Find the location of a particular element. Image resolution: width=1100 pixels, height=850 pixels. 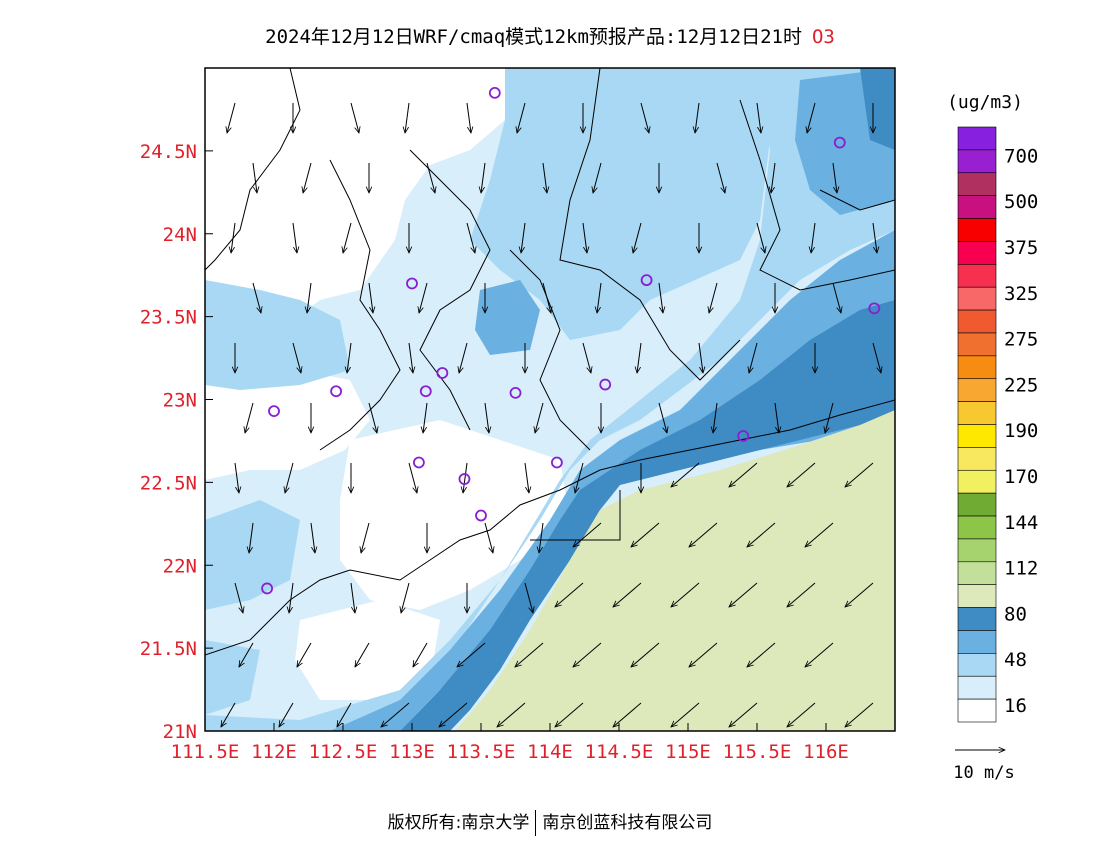

lat-tick-label: 24N is located at coordinates (180, 235).